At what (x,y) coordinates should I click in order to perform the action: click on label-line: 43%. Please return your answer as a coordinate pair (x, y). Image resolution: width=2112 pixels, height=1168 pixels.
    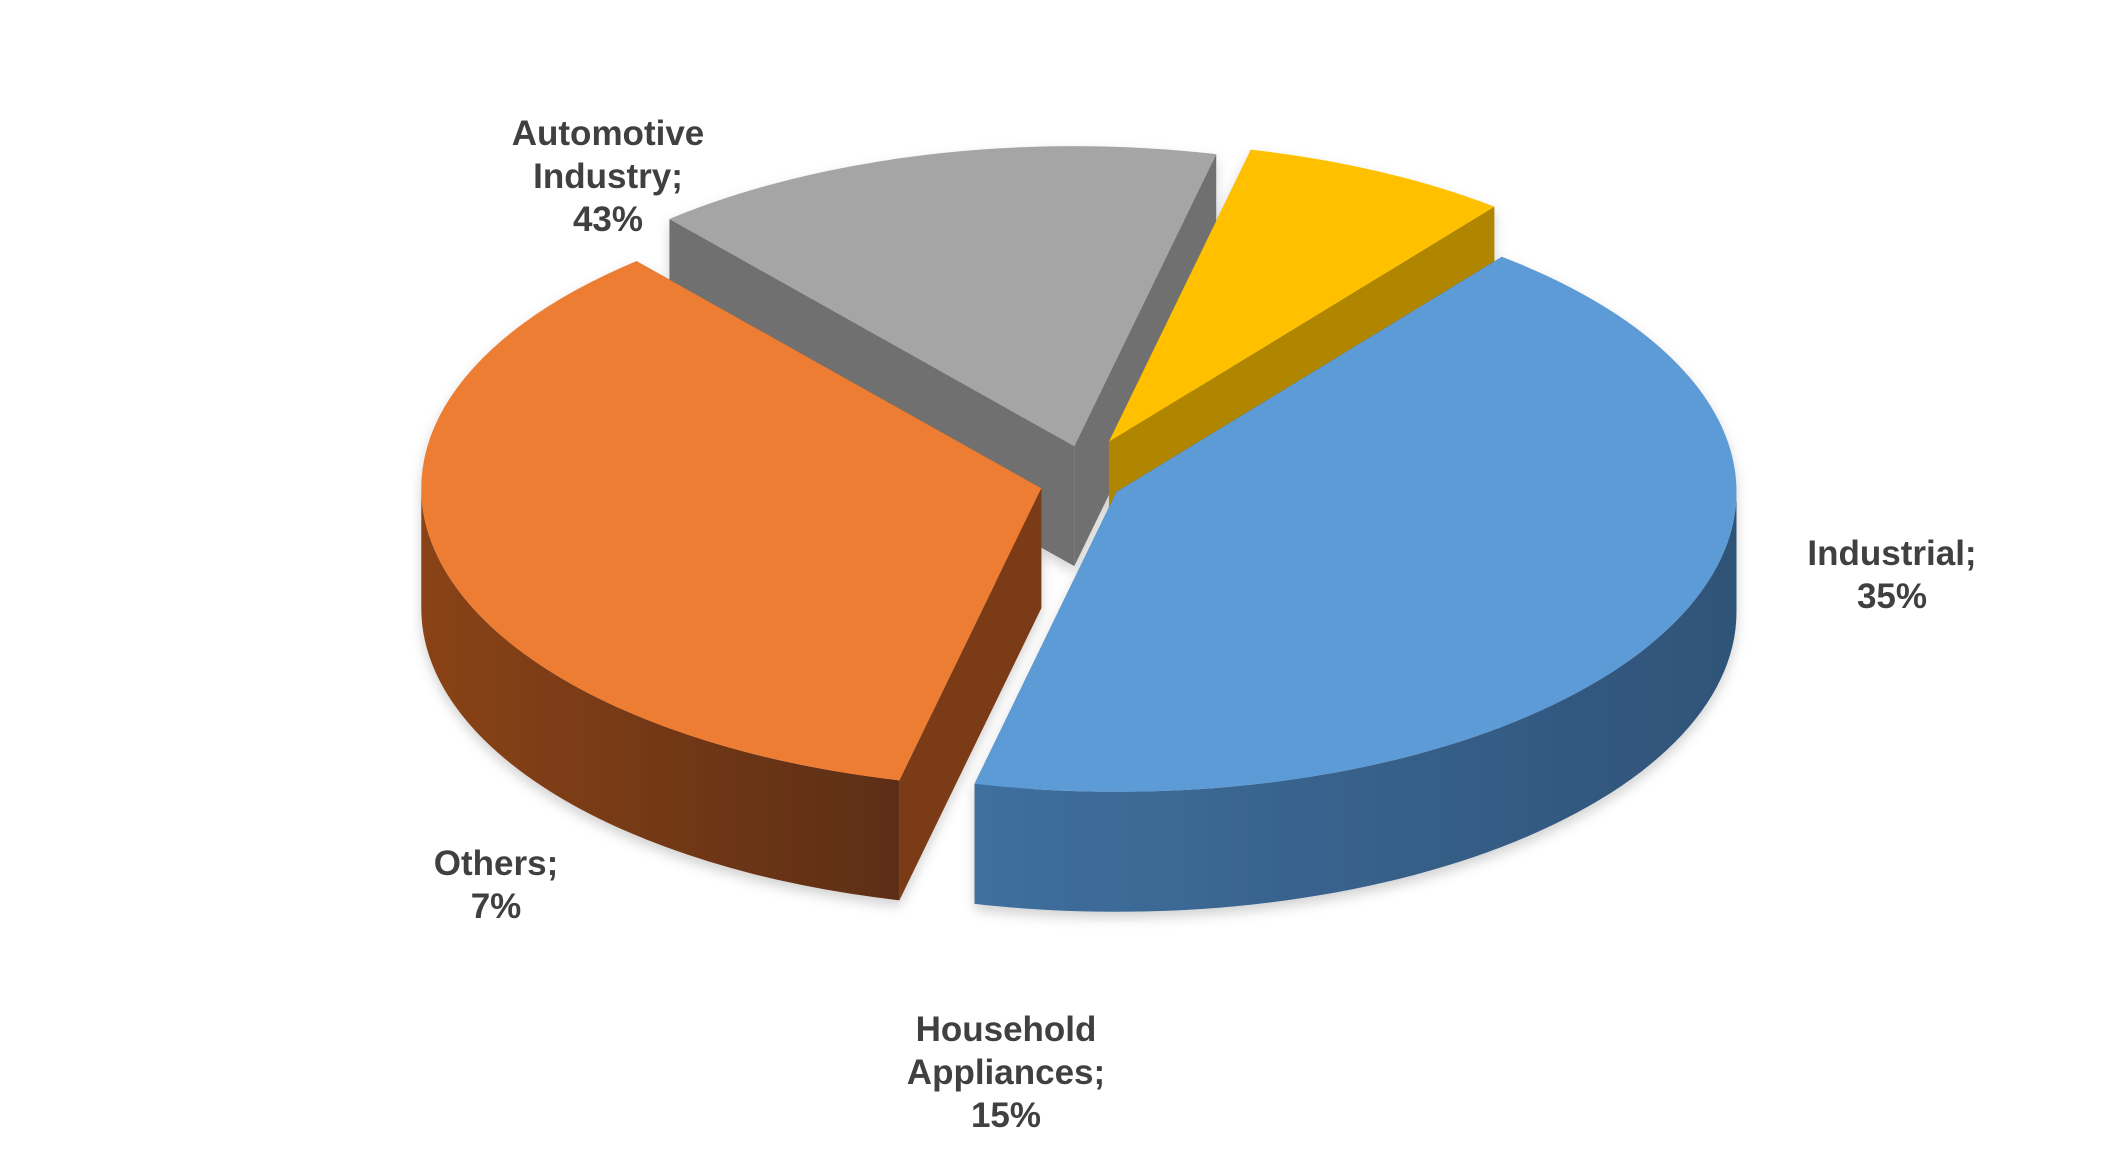
    Looking at the image, I should click on (608, 219).